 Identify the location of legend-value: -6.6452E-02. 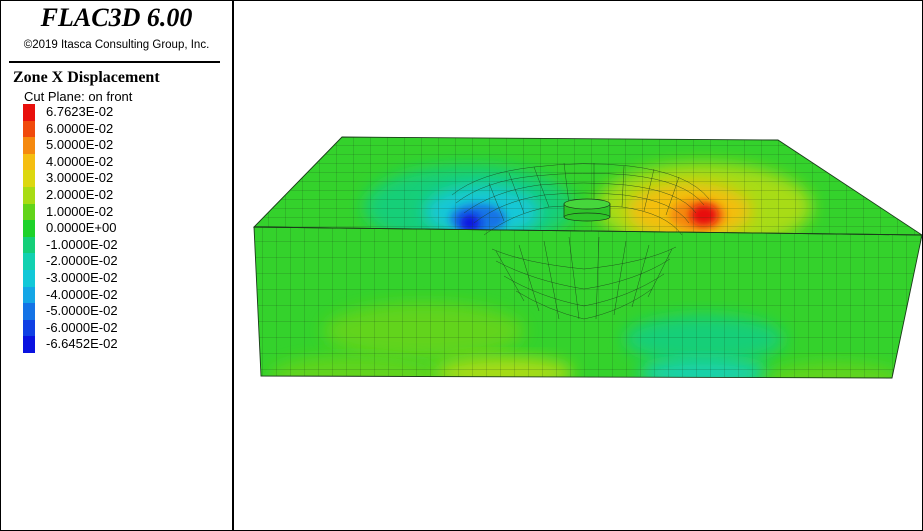
(82, 344).